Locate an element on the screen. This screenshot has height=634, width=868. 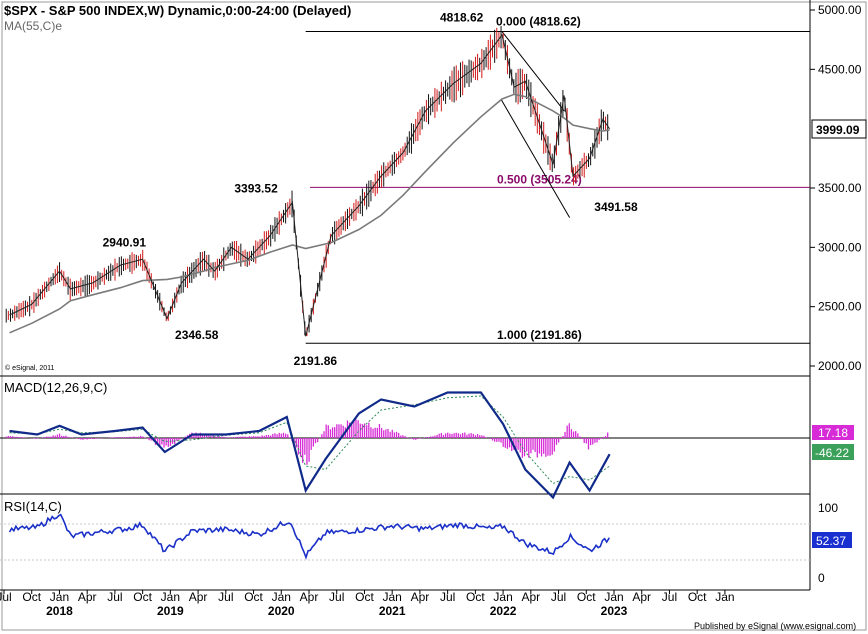
last-price-box: 3999.09 is located at coordinates (839, 129).